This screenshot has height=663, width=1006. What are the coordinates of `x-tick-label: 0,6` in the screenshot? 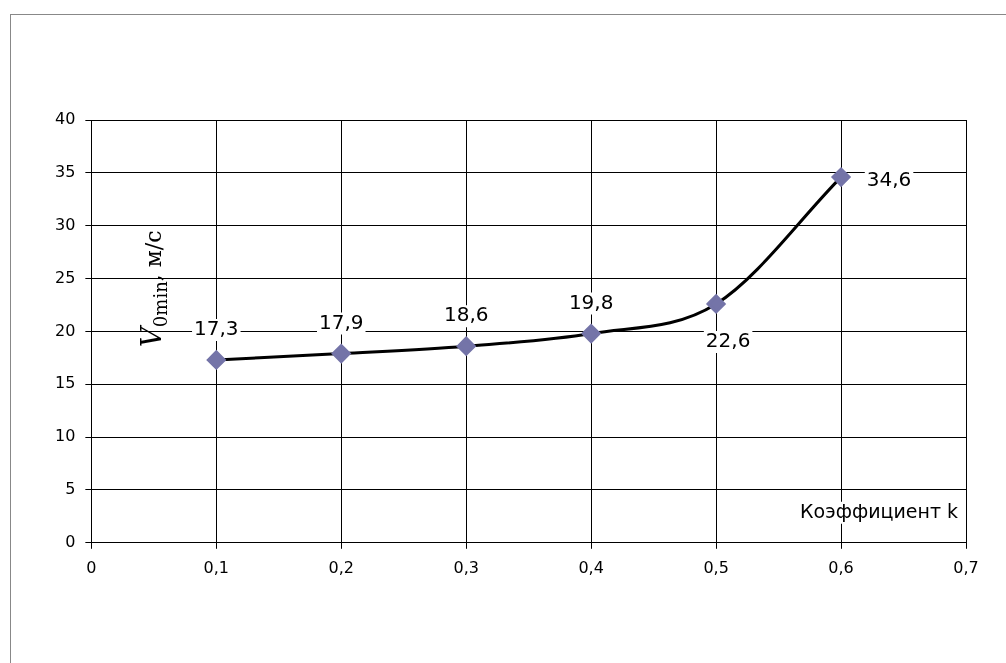 It's located at (841, 567).